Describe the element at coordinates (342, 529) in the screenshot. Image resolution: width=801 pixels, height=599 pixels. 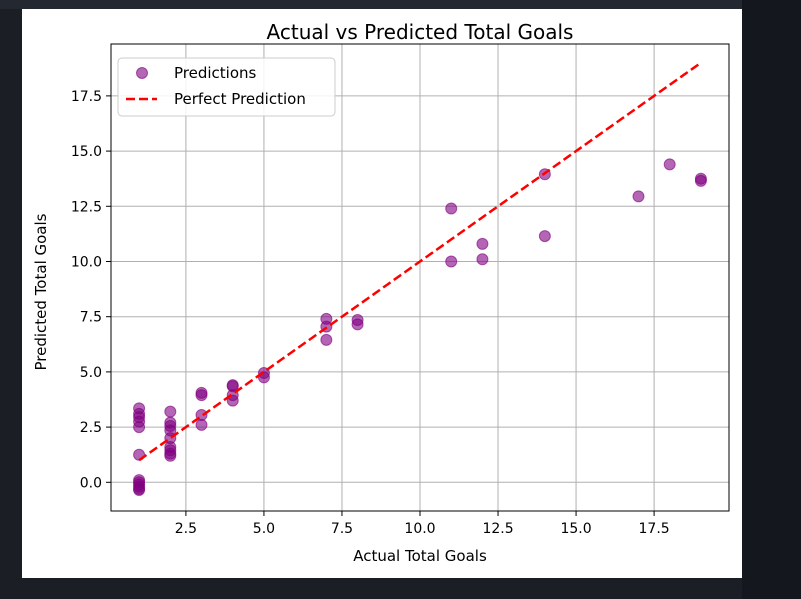
I see `x-tick-label: 7.5` at that location.